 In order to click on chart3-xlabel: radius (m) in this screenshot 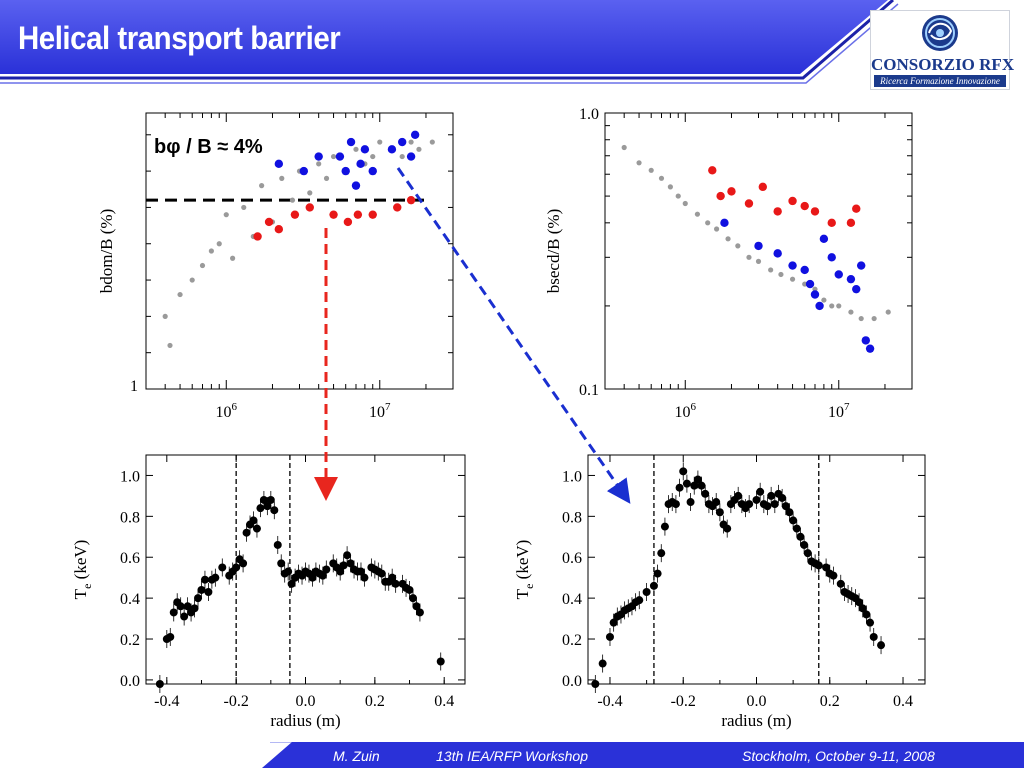, I will do `click(305, 720)`.